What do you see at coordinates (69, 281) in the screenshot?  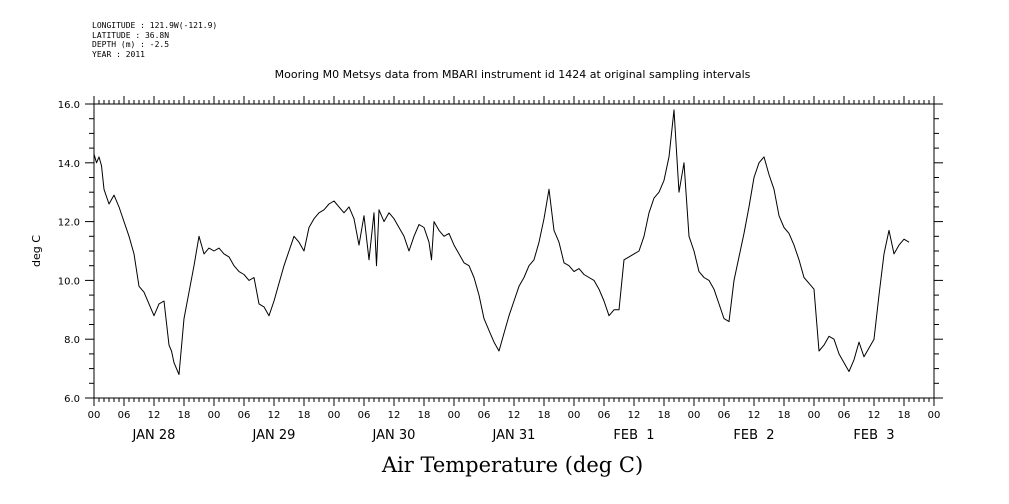 I see `y-tick-label: 10.0` at bounding box center [69, 281].